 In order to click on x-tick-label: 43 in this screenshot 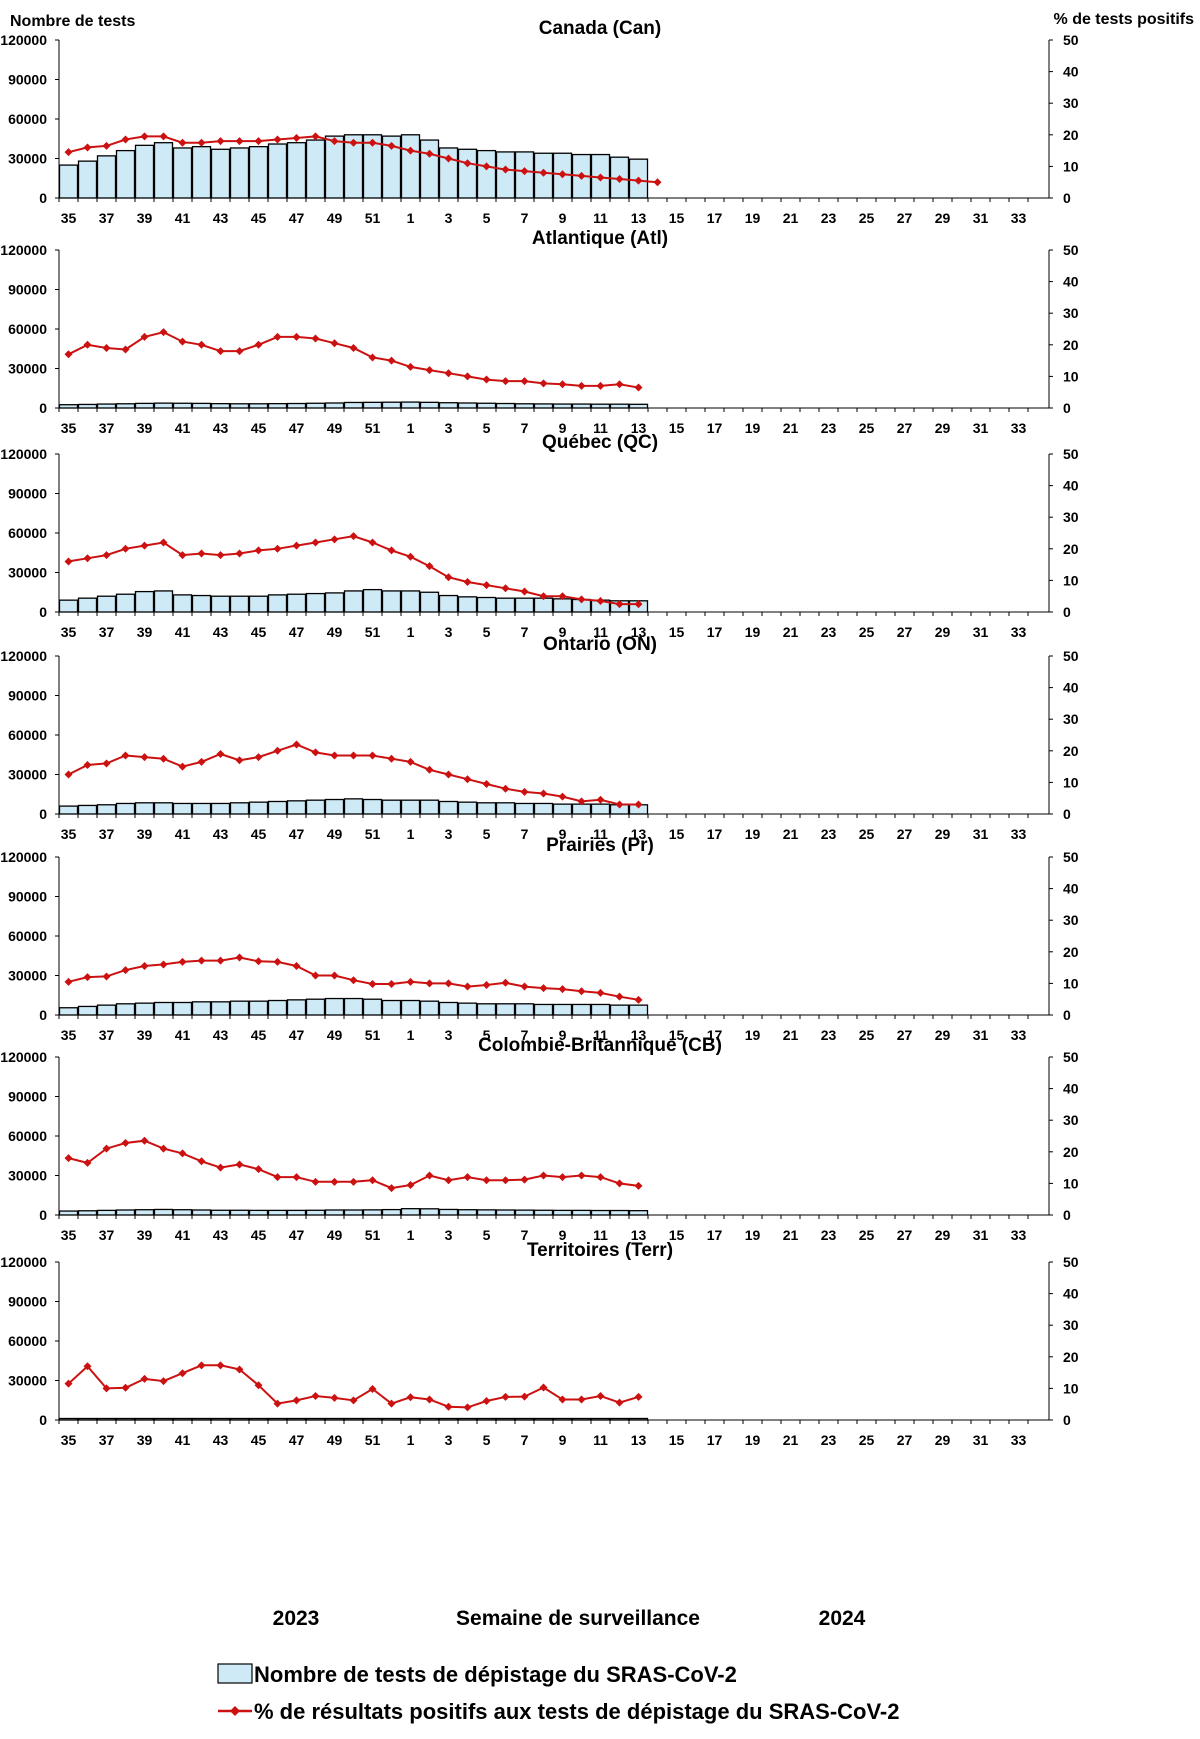, I will do `click(221, 632)`.